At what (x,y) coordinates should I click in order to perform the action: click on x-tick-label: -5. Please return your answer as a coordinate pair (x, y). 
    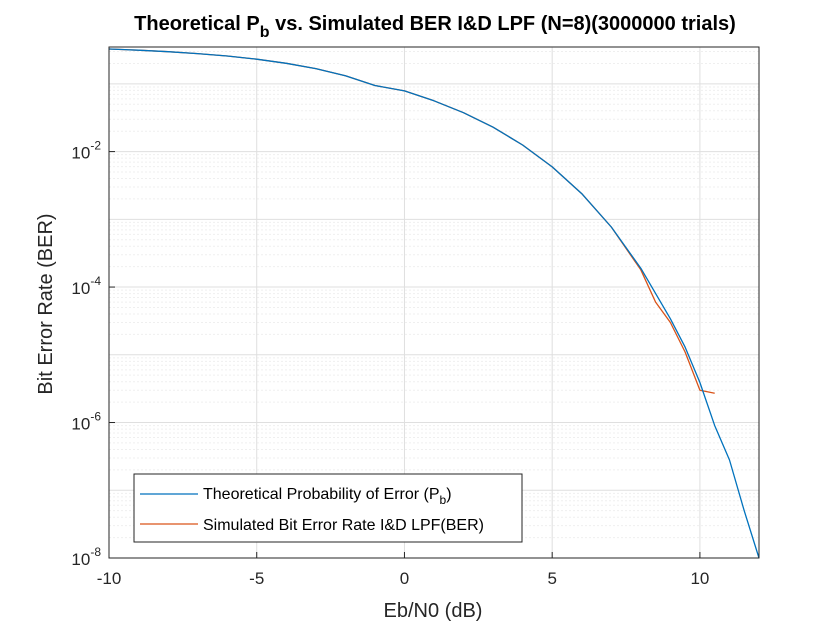
    Looking at the image, I should click on (256, 578).